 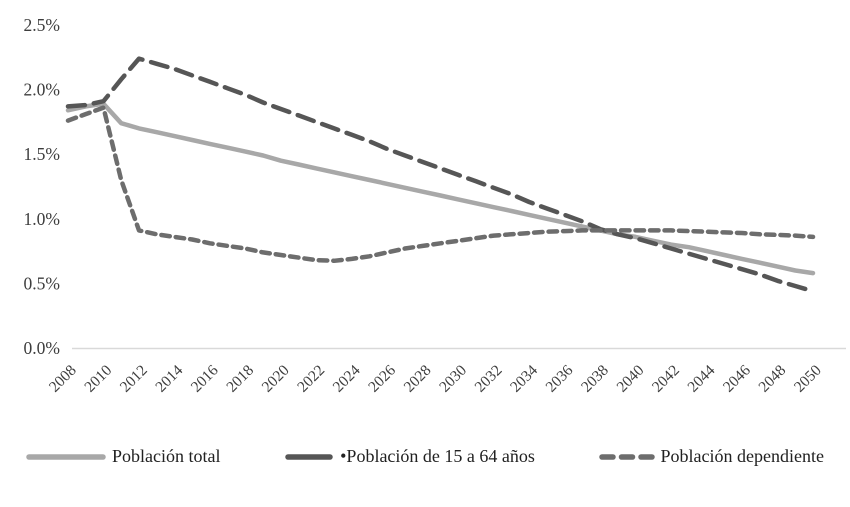 What do you see at coordinates (134, 379) in the screenshot?
I see `x-axis-tick-label: 2012` at bounding box center [134, 379].